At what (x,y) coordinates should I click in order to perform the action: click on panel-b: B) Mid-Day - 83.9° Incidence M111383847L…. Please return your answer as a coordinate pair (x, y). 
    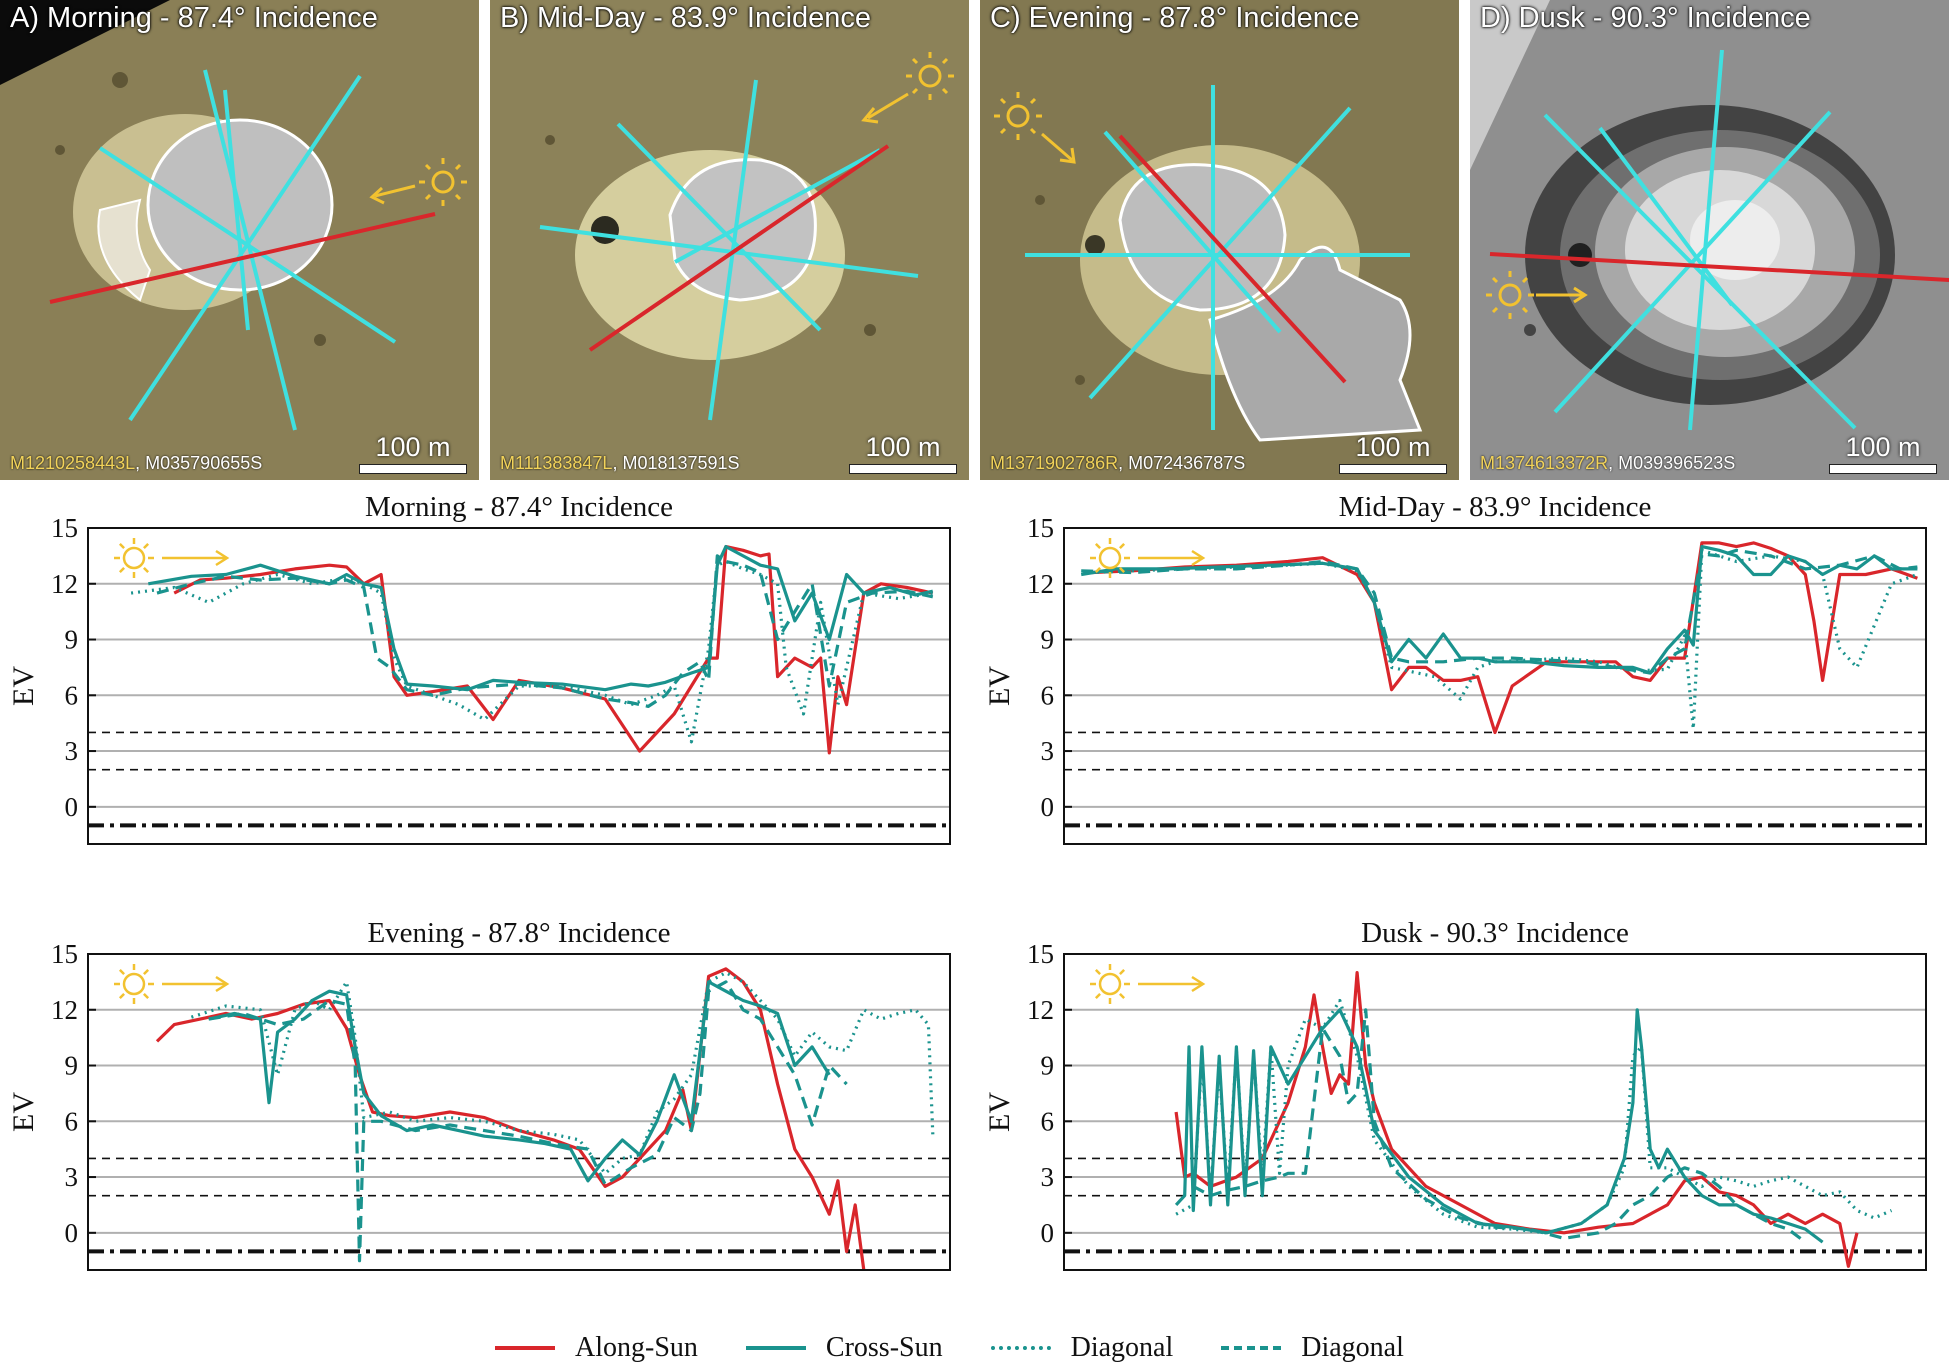
    Looking at the image, I should click on (729, 240).